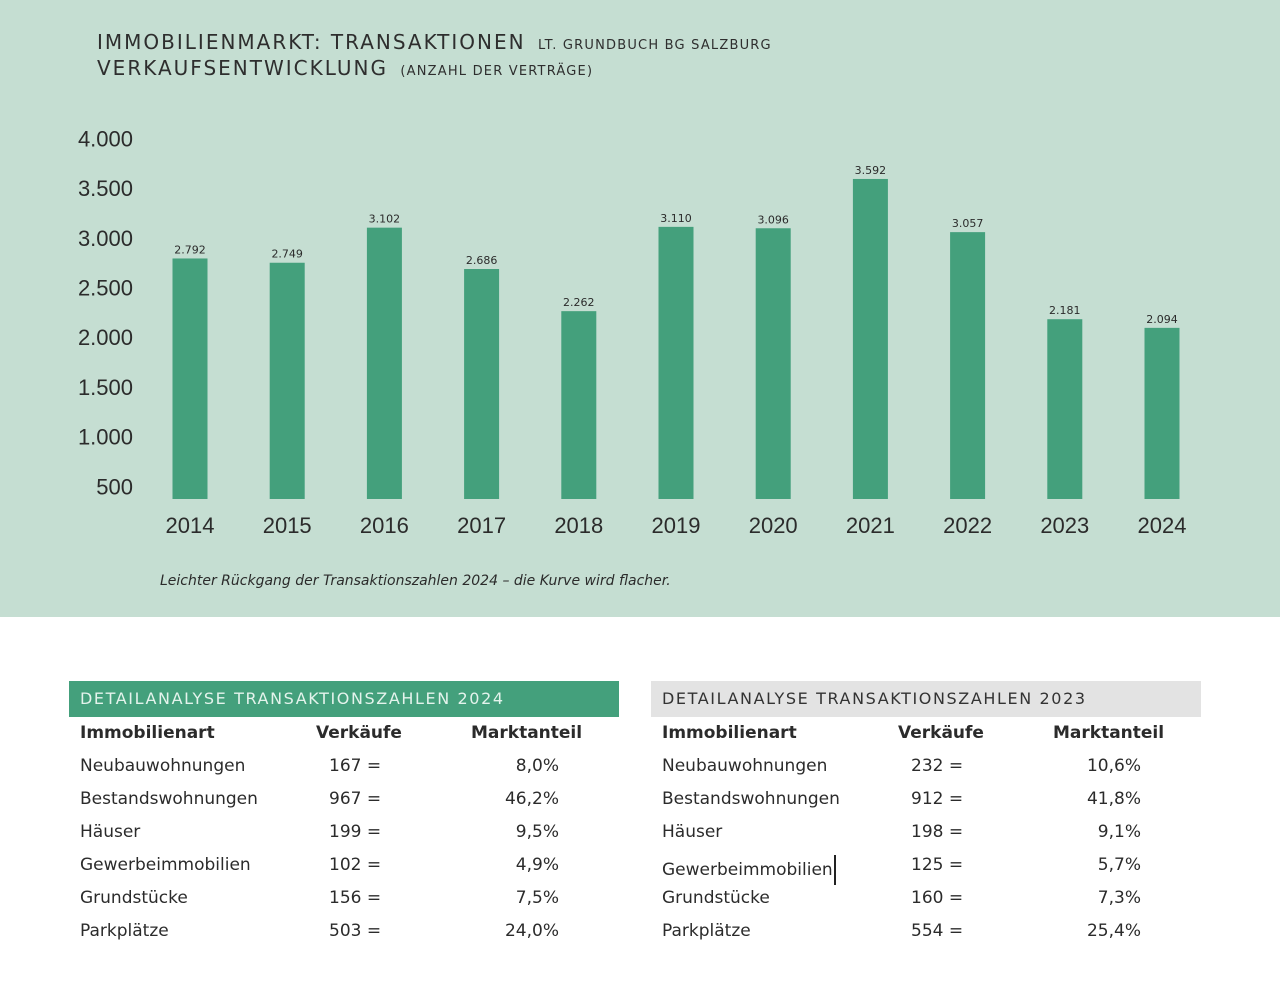  Describe the element at coordinates (105, 312) in the screenshot. I see `y-axis: 500 1.000 1.500 2.000 2.500 3.000 3.500 4.000` at that location.